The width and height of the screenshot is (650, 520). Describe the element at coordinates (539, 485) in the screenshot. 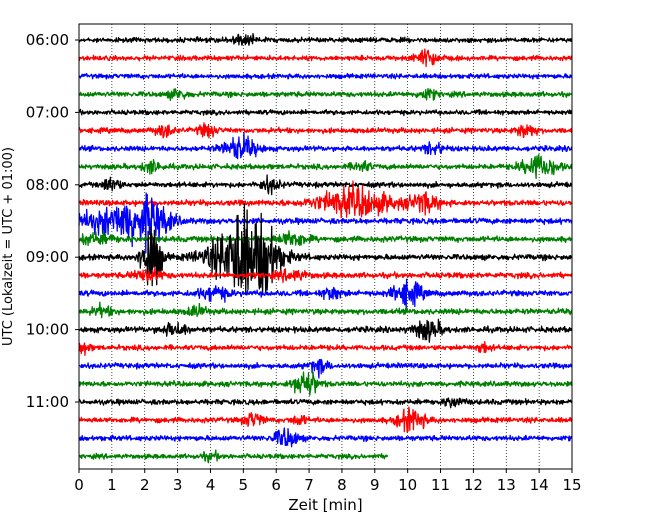

I see `x-tick-label: 14` at that location.